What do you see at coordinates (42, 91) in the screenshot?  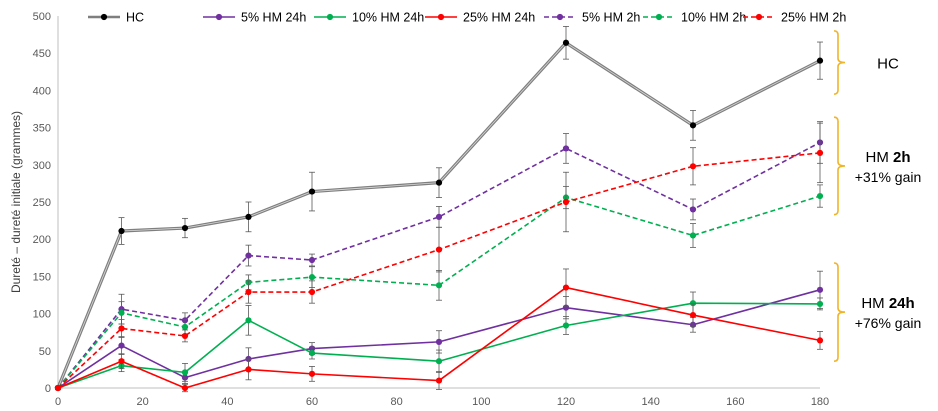 I see `y-tick-label: 400` at bounding box center [42, 91].